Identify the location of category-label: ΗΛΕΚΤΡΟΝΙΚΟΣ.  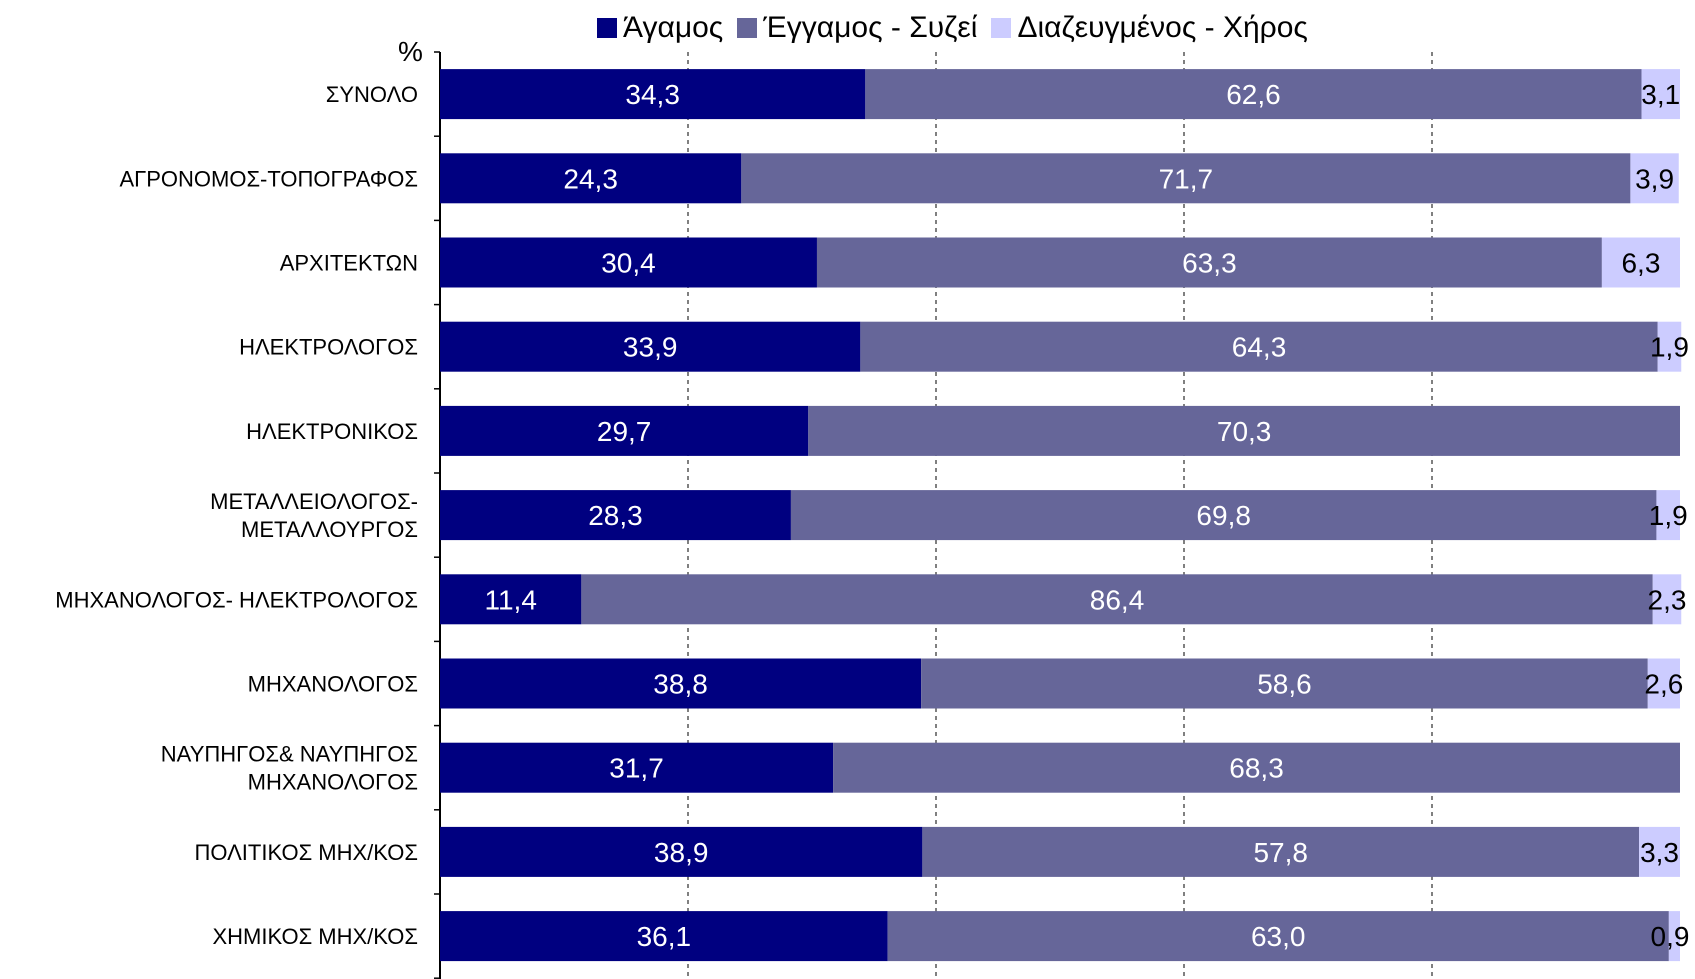
(332, 431).